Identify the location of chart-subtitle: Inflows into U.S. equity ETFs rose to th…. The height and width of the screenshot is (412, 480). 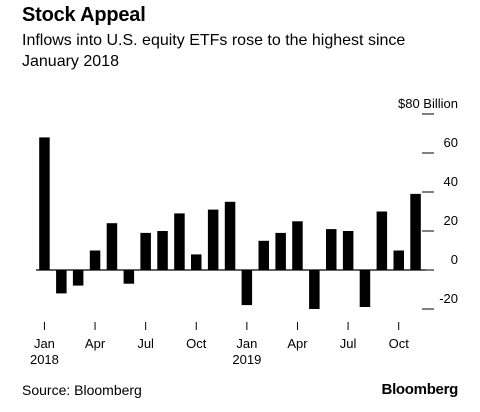
(214, 51).